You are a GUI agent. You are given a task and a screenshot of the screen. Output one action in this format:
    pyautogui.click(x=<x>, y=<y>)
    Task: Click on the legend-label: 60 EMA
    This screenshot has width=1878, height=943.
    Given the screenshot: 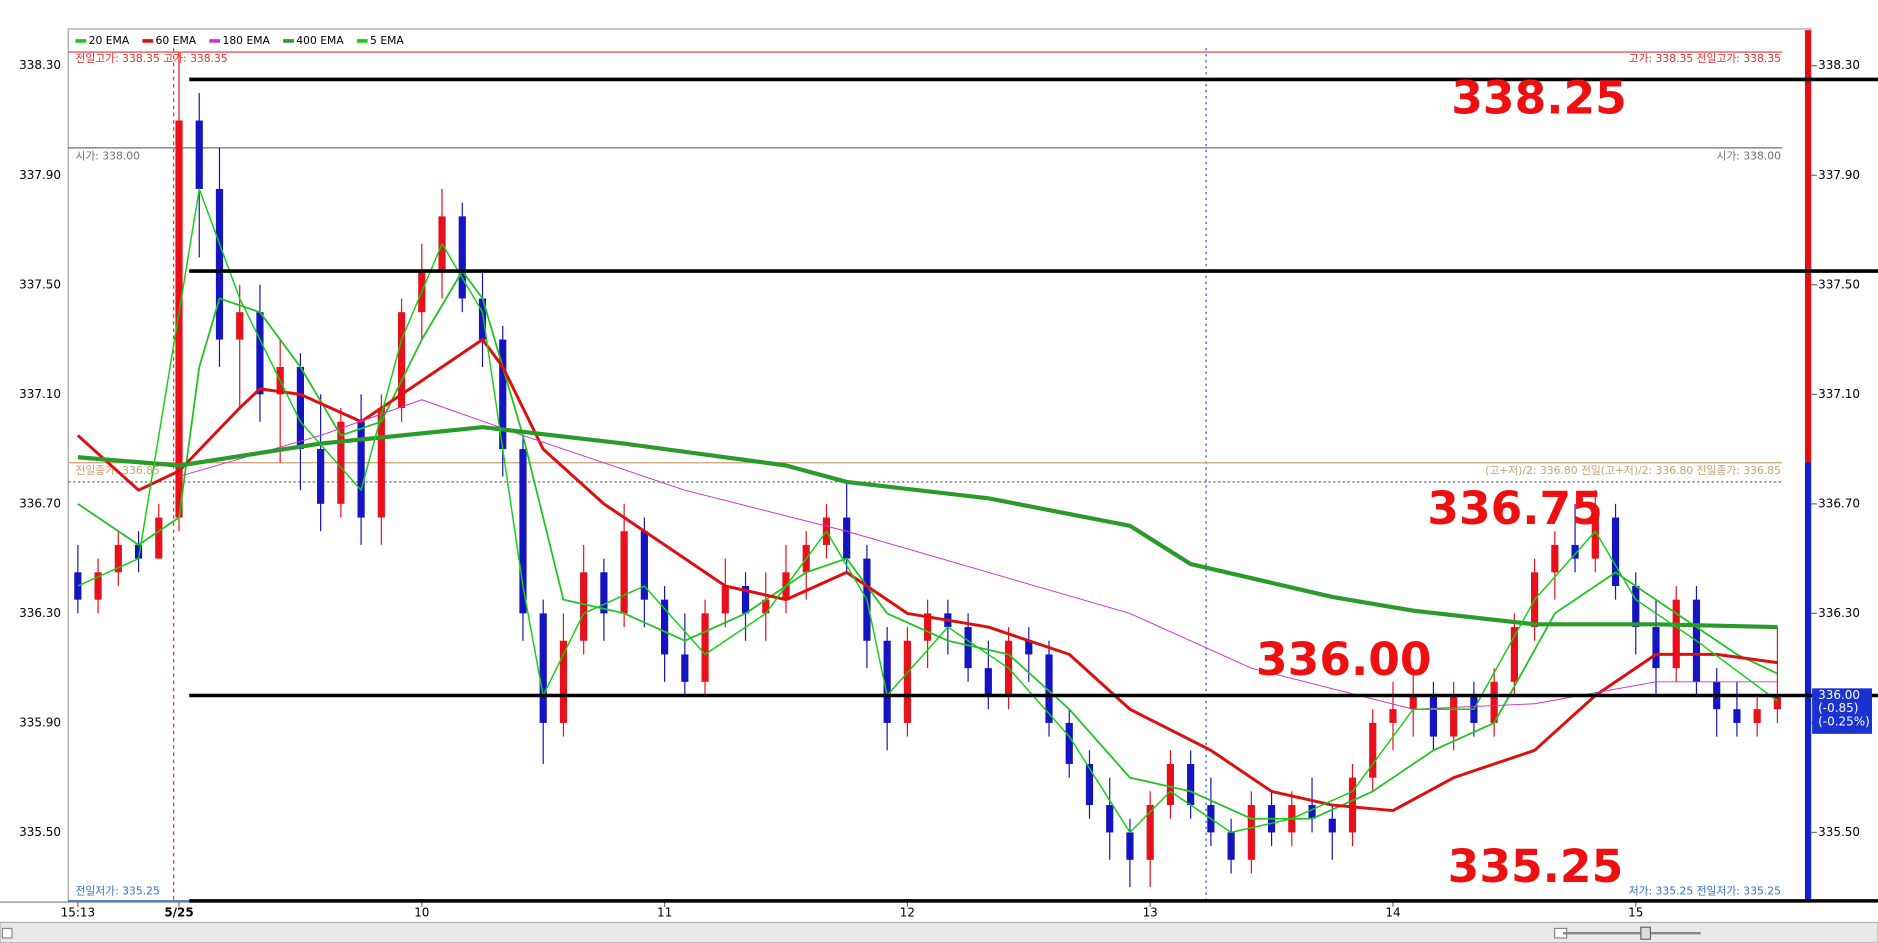 What is the action you would take?
    pyautogui.click(x=176, y=40)
    